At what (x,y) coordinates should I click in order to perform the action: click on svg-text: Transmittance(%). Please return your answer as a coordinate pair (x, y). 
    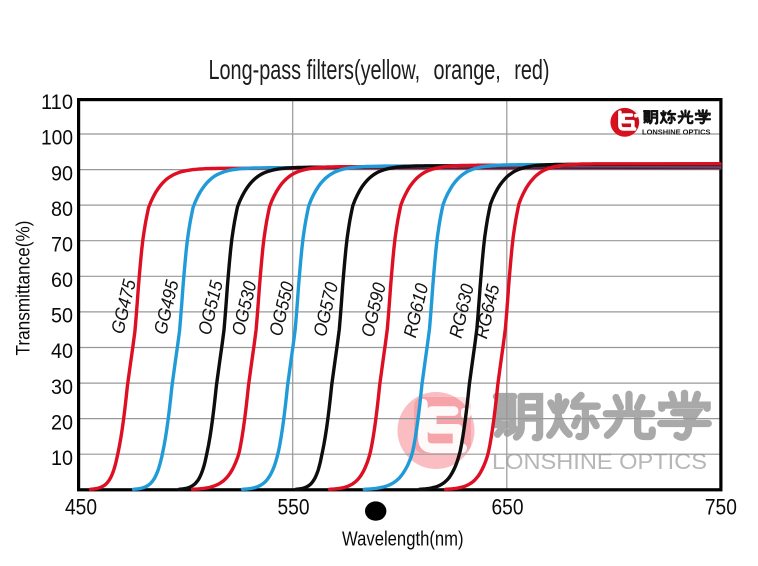
    Looking at the image, I should click on (24, 288).